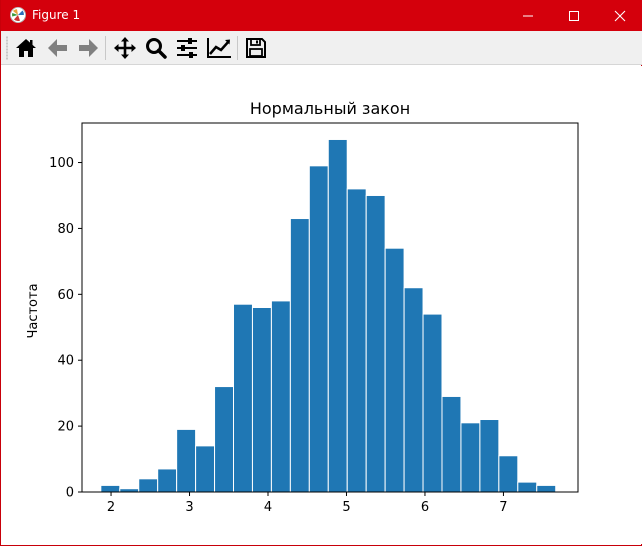  What do you see at coordinates (268, 507) in the screenshot?
I see `x-tick-label: 4` at bounding box center [268, 507].